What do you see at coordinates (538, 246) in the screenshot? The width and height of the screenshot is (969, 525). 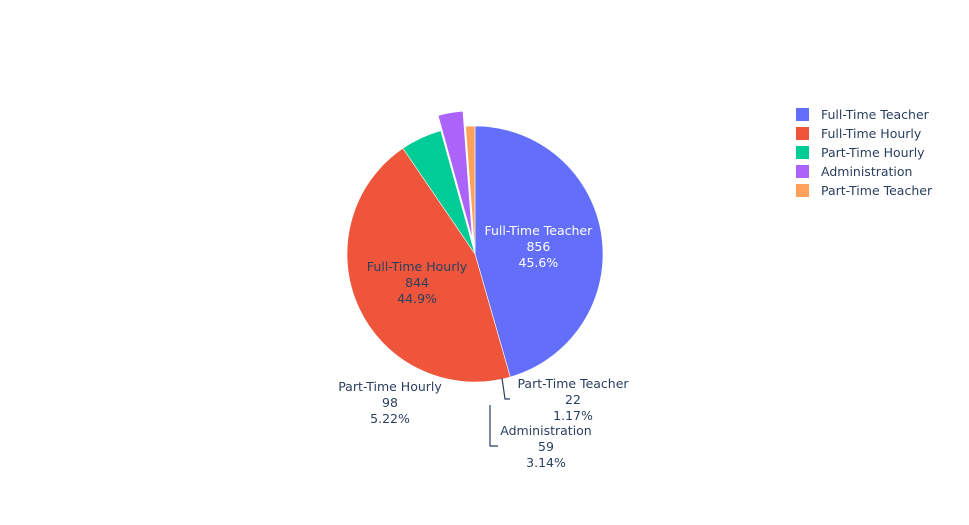 I see `slice-label-full-time-teacher-value: 856` at bounding box center [538, 246].